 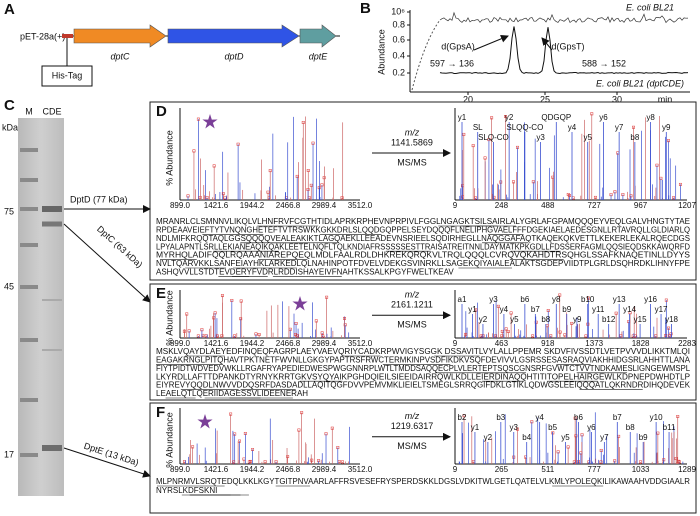 I want to click on x-tick-label: 488, so click(x=548, y=205).